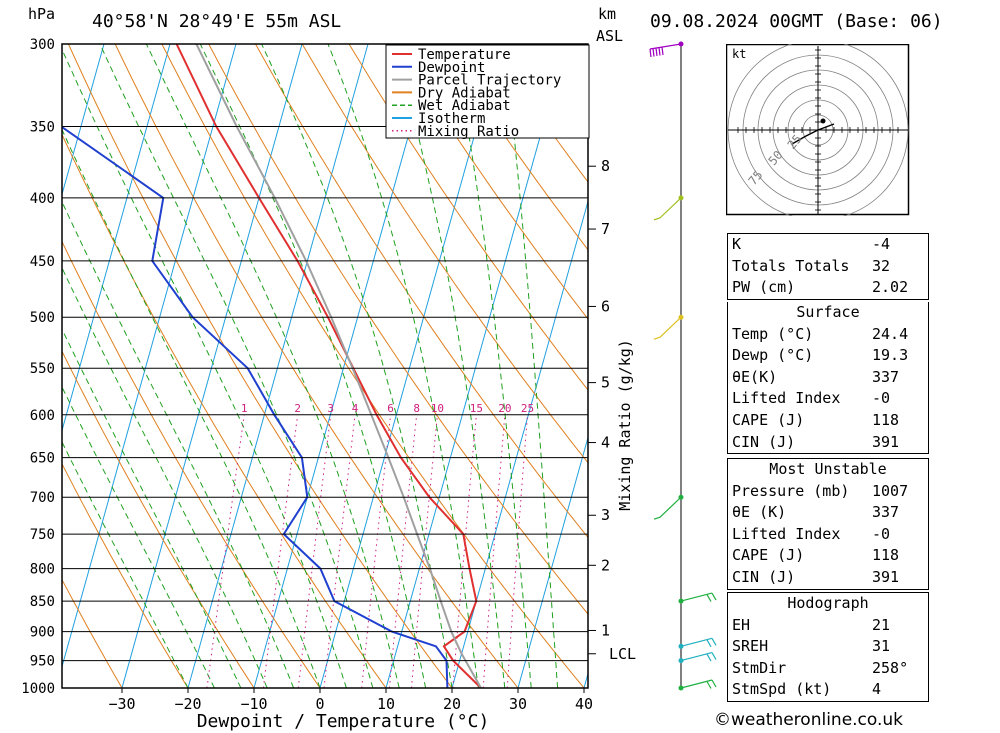 The height and width of the screenshot is (733, 1000). I want to click on index-value: 24.4, so click(890, 333).